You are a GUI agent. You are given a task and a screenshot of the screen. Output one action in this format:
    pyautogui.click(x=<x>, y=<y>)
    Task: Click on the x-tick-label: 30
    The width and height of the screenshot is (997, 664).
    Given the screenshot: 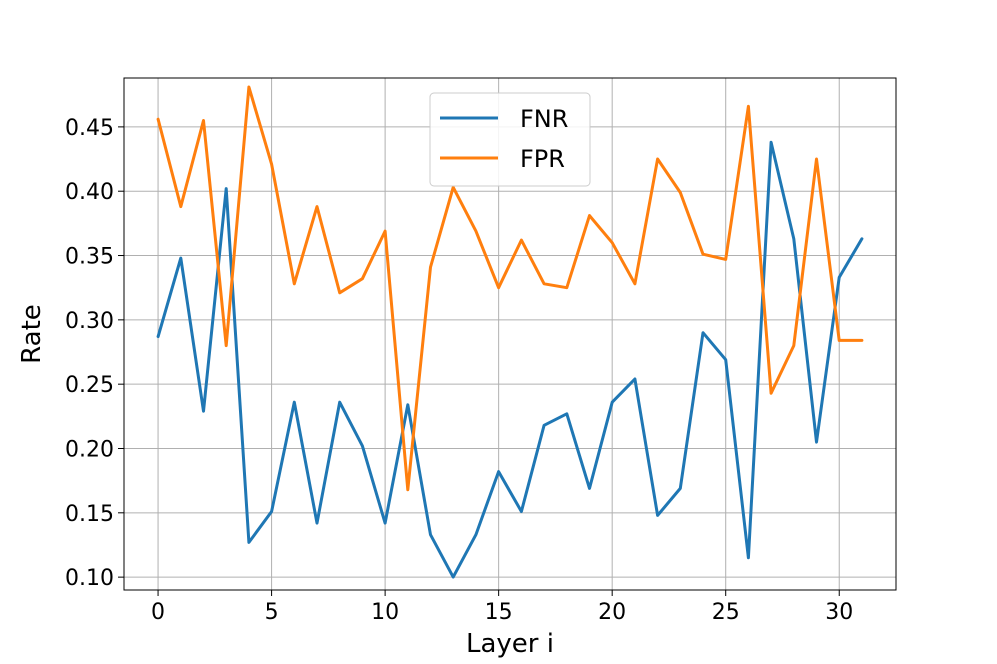 What is the action you would take?
    pyautogui.click(x=839, y=612)
    